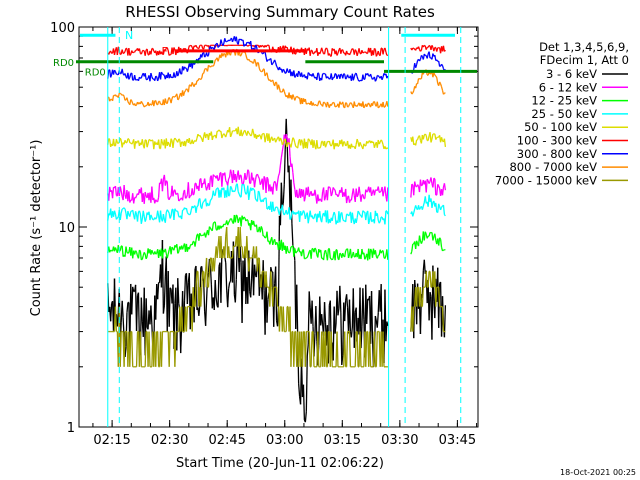 The image size is (640, 480). What do you see at coordinates (284, 440) in the screenshot?
I see `x-tick-label: 03:00` at bounding box center [284, 440].